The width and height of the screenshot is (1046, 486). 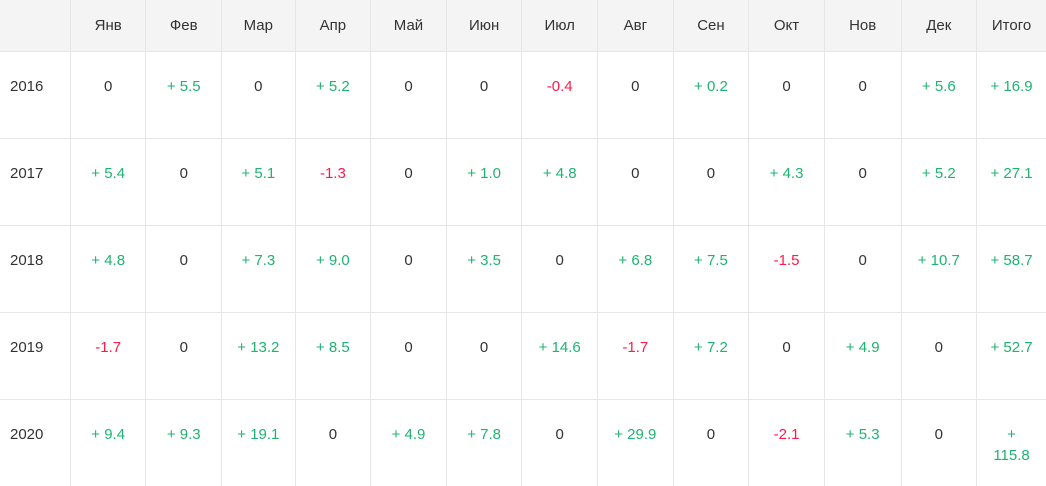 What do you see at coordinates (258, 26) in the screenshot?
I see `column-header: Мар` at bounding box center [258, 26].